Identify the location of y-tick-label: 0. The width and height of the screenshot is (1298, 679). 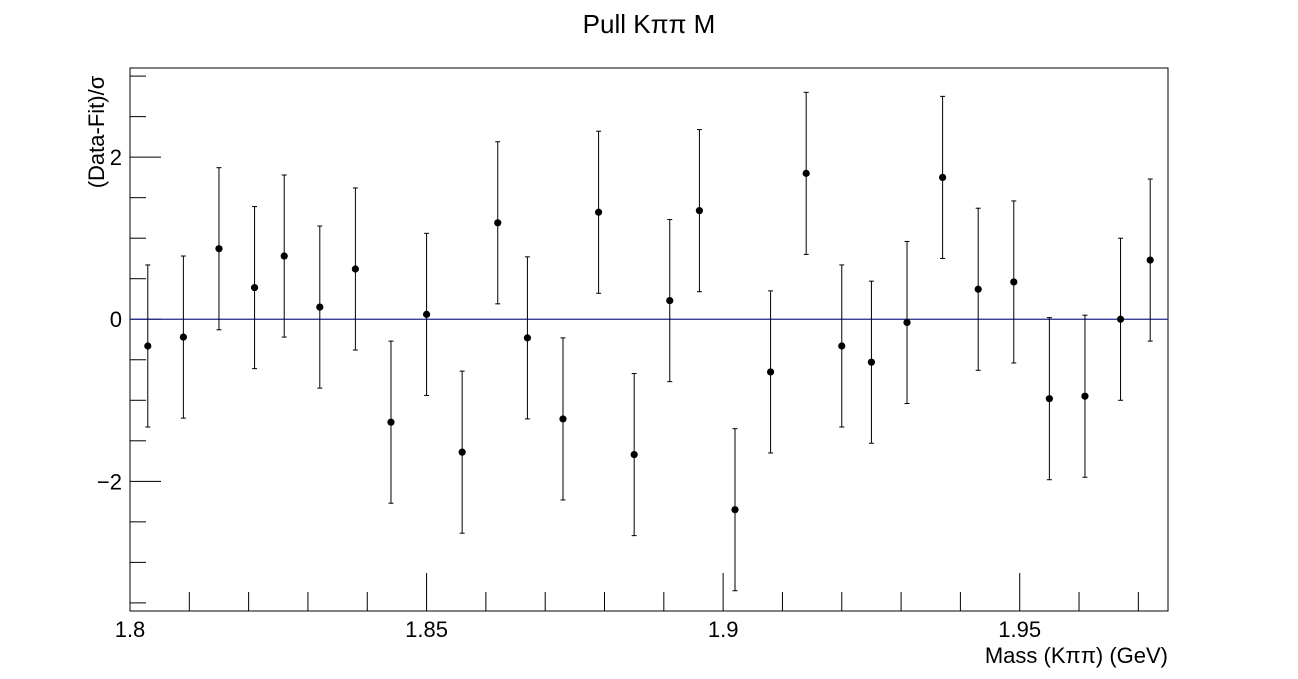
(116, 319).